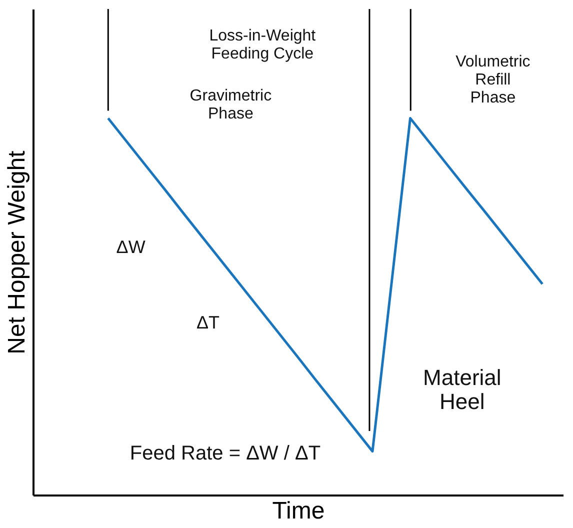 The width and height of the screenshot is (573, 528). Describe the element at coordinates (298, 511) in the screenshot. I see `x-axis-title: Time` at that location.